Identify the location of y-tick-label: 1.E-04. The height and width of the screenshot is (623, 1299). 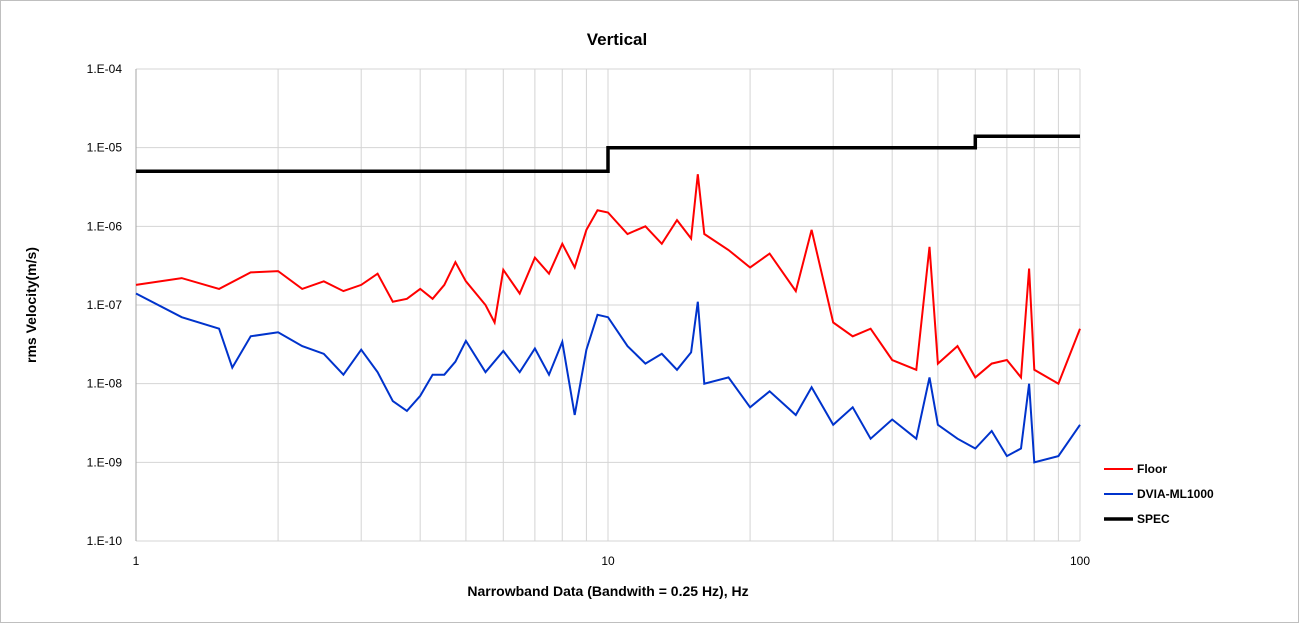
(105, 69).